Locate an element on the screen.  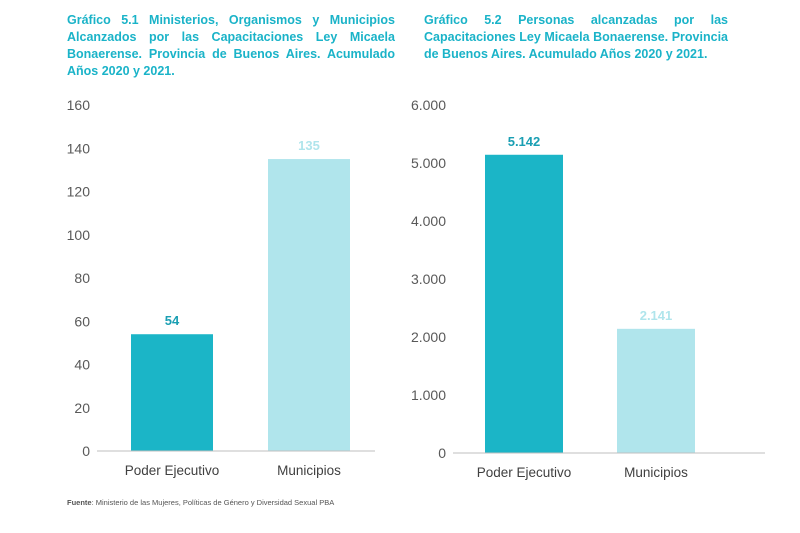
y-tick-label: 160 is located at coordinates (79, 105).